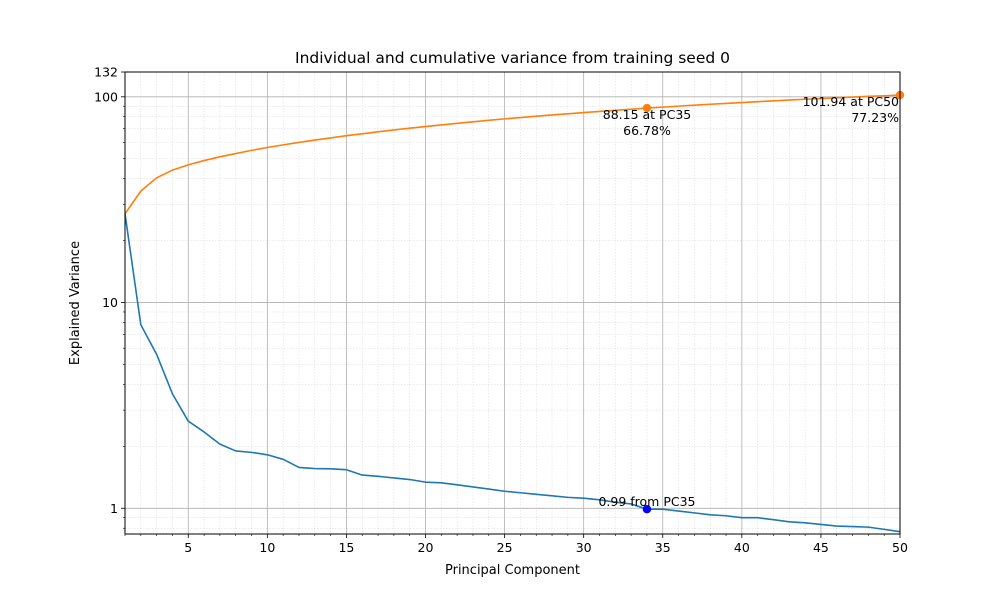  Describe the element at coordinates (875, 117) in the screenshot. I see `annotation-cumulative-pc50-percent: 77.23%` at that location.